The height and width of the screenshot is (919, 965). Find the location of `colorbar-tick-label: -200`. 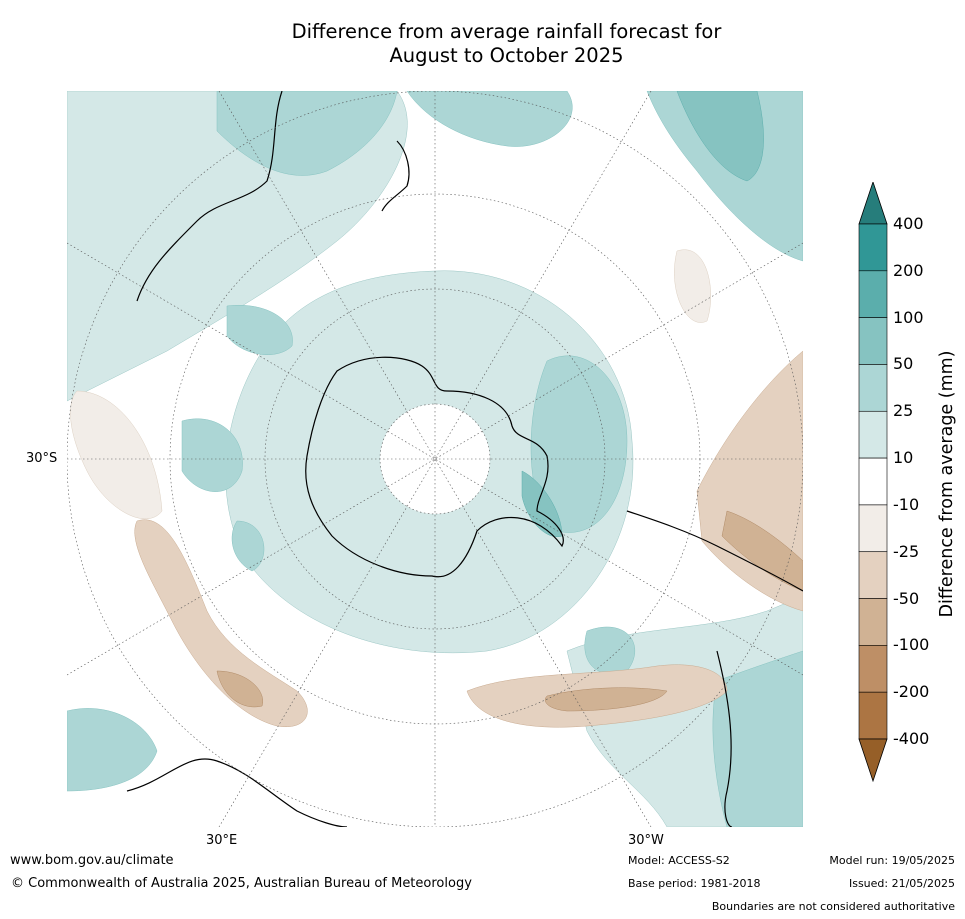

colorbar-tick-label: -200 is located at coordinates (911, 692).